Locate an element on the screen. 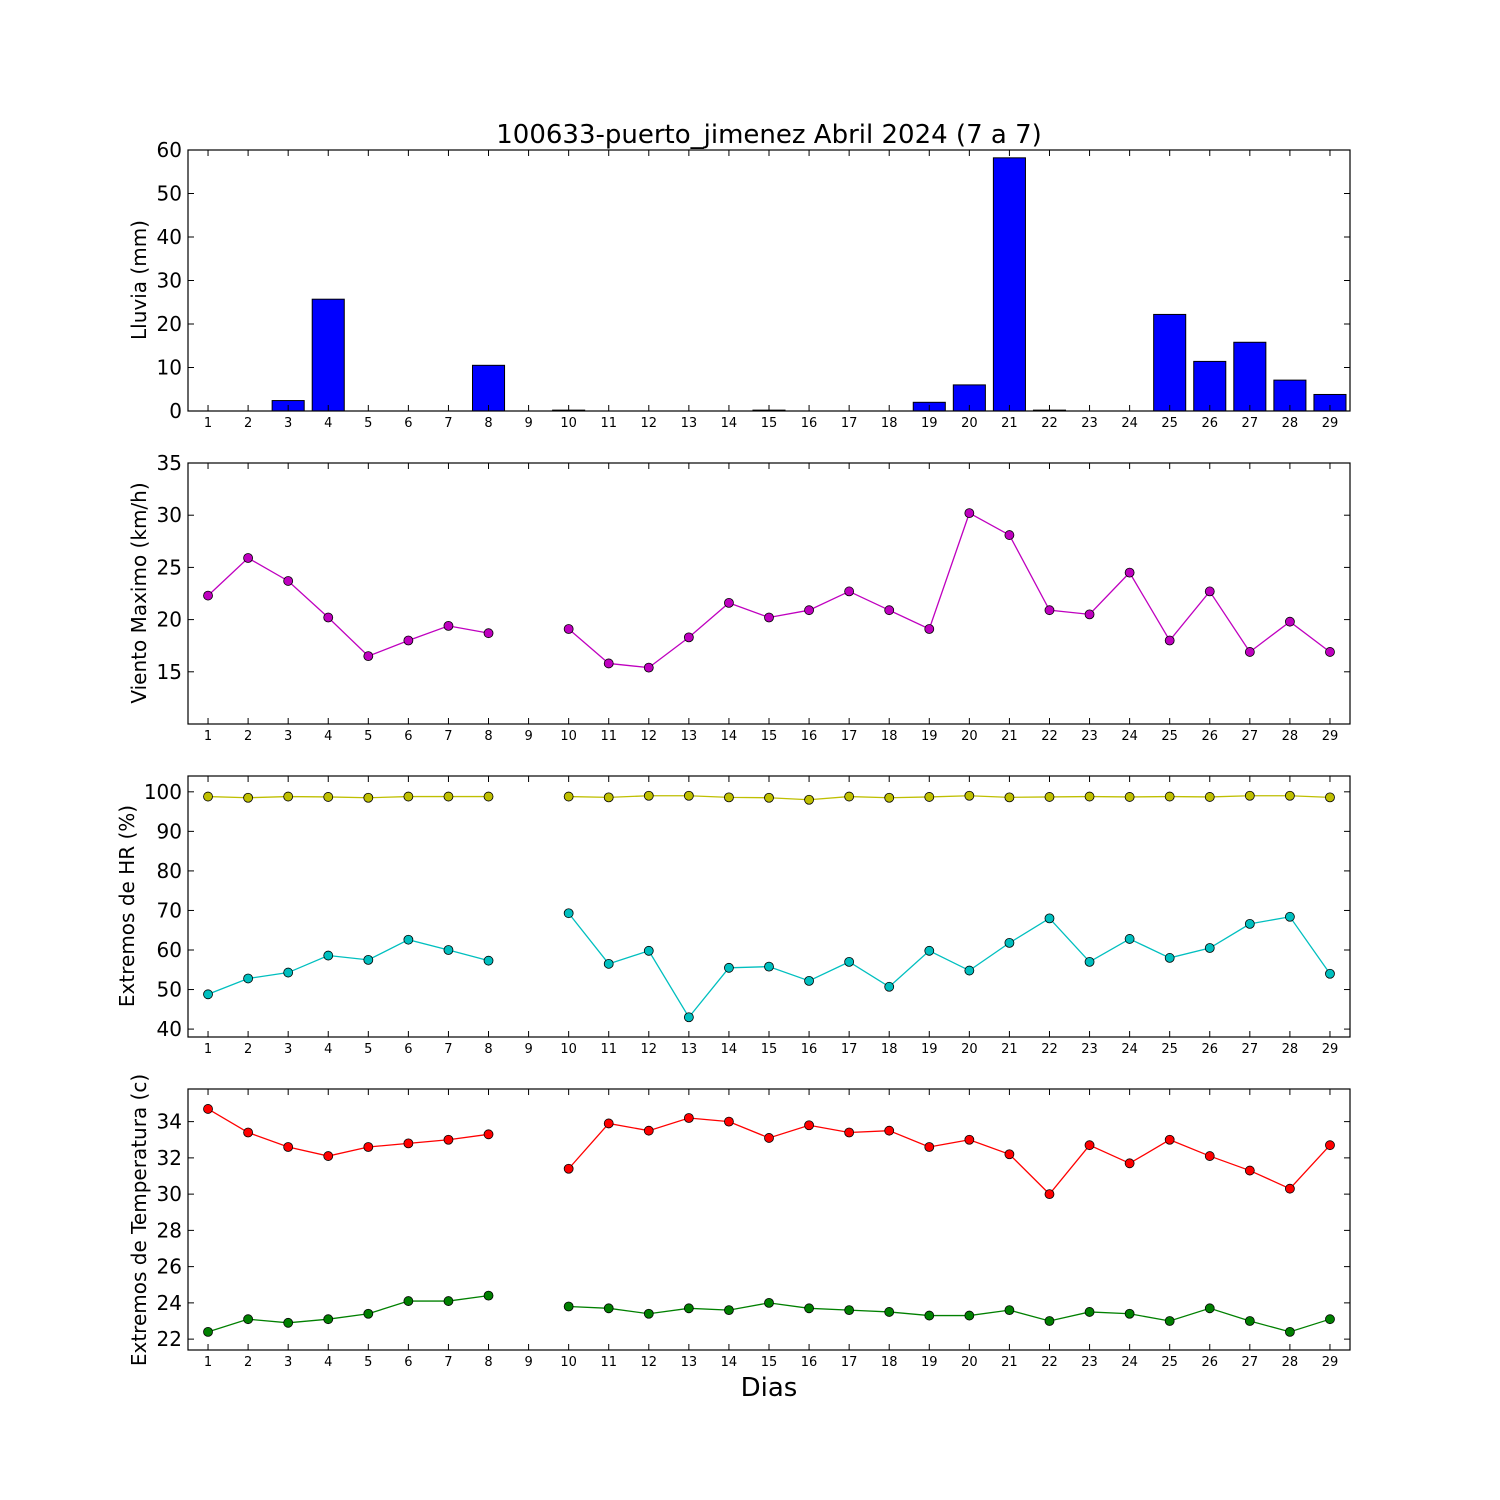 The height and width of the screenshot is (1500, 1500). ytick-label-lluvia-40: 40 is located at coordinates (169, 237).